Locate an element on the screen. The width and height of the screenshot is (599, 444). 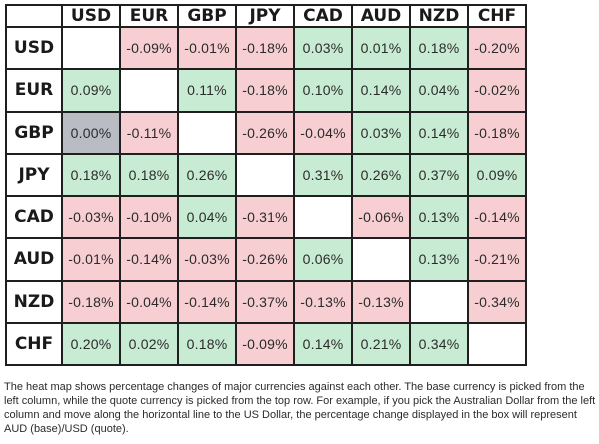
heatmap-corner is located at coordinates (34, 16).